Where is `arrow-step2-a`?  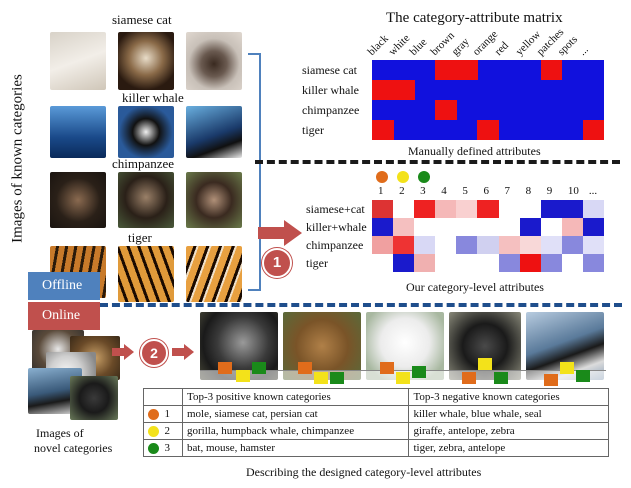 arrow-step2-a is located at coordinates (123, 352).